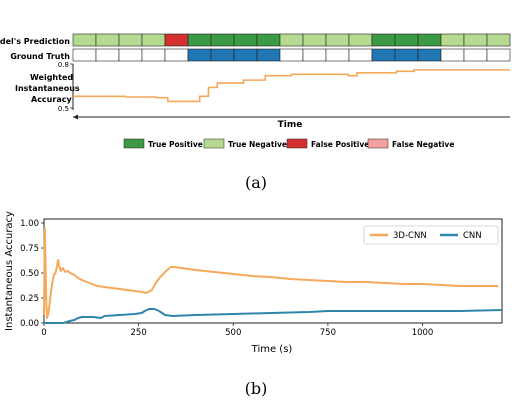  Describe the element at coordinates (256, 182) in the screenshot. I see `caption-a: (a)` at that location.